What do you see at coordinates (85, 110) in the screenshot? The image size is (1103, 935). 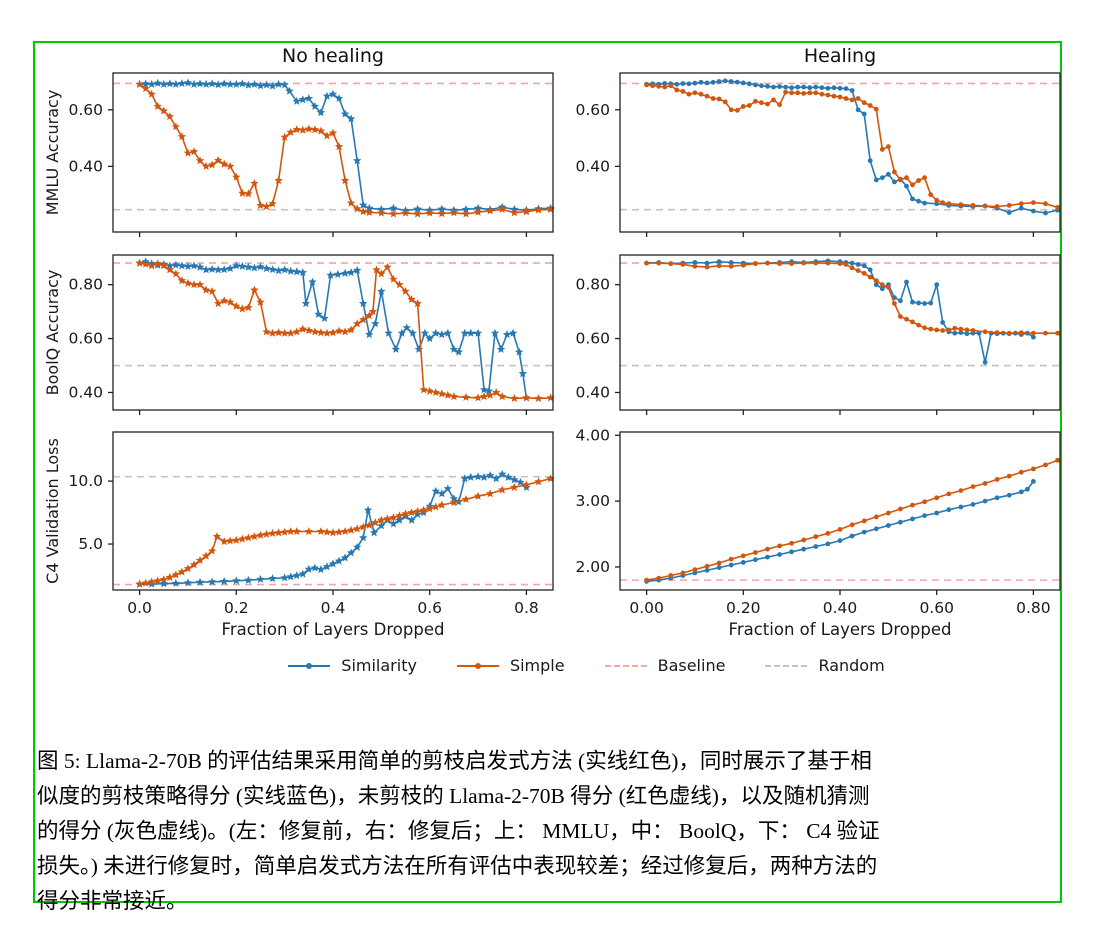 I see `y-tick-label: 0.60` at bounding box center [85, 110].